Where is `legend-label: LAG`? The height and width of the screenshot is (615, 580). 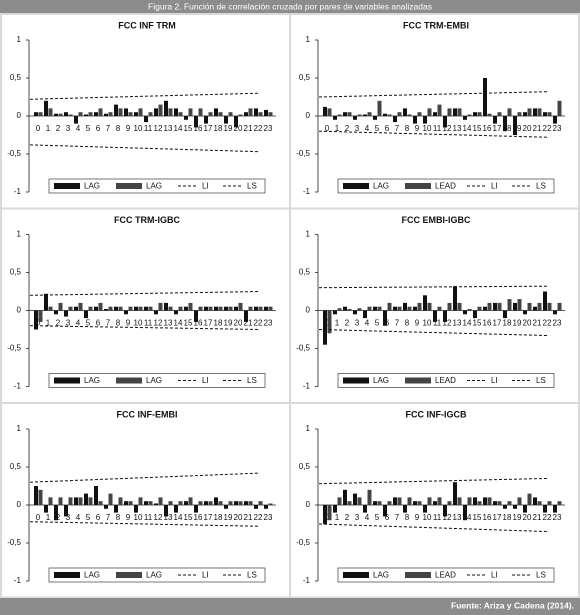 legend-label: LAG is located at coordinates (92, 575).